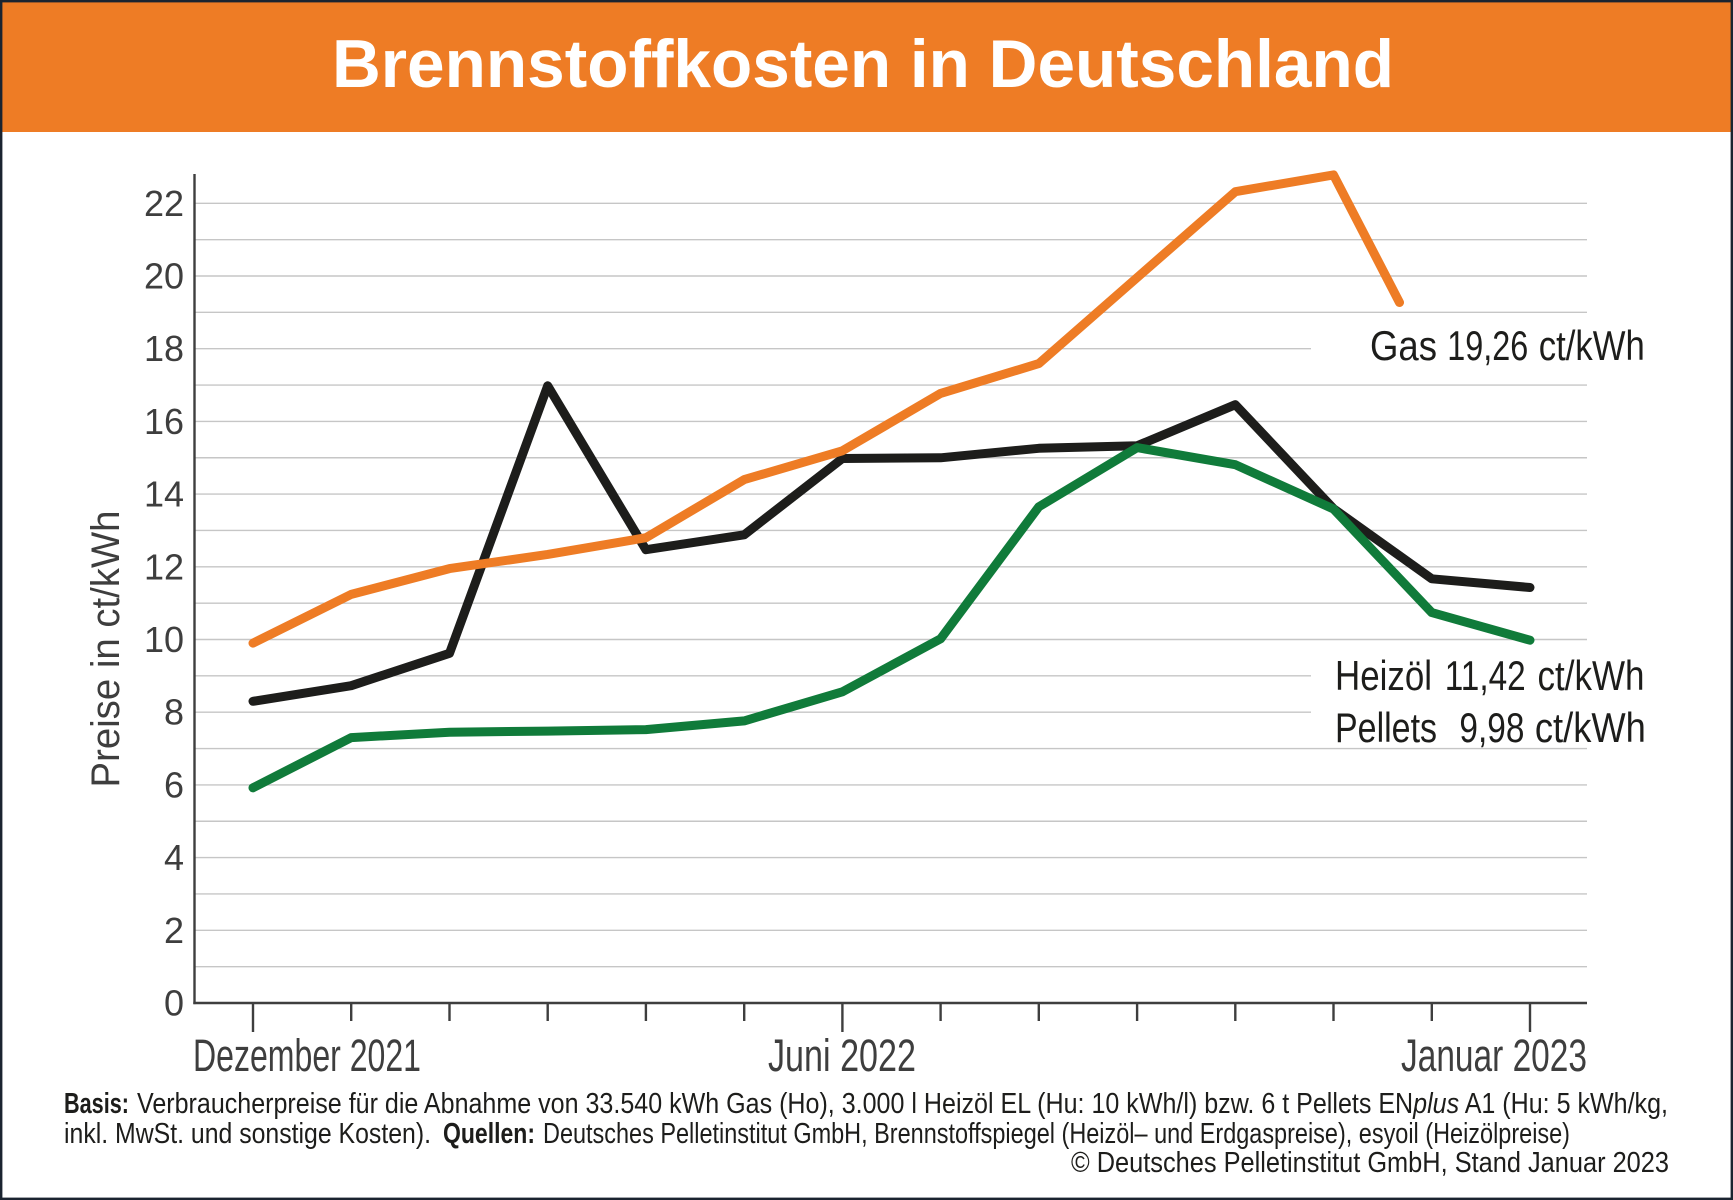  Describe the element at coordinates (174, 930) in the screenshot. I see `svg-text: 2` at that location.